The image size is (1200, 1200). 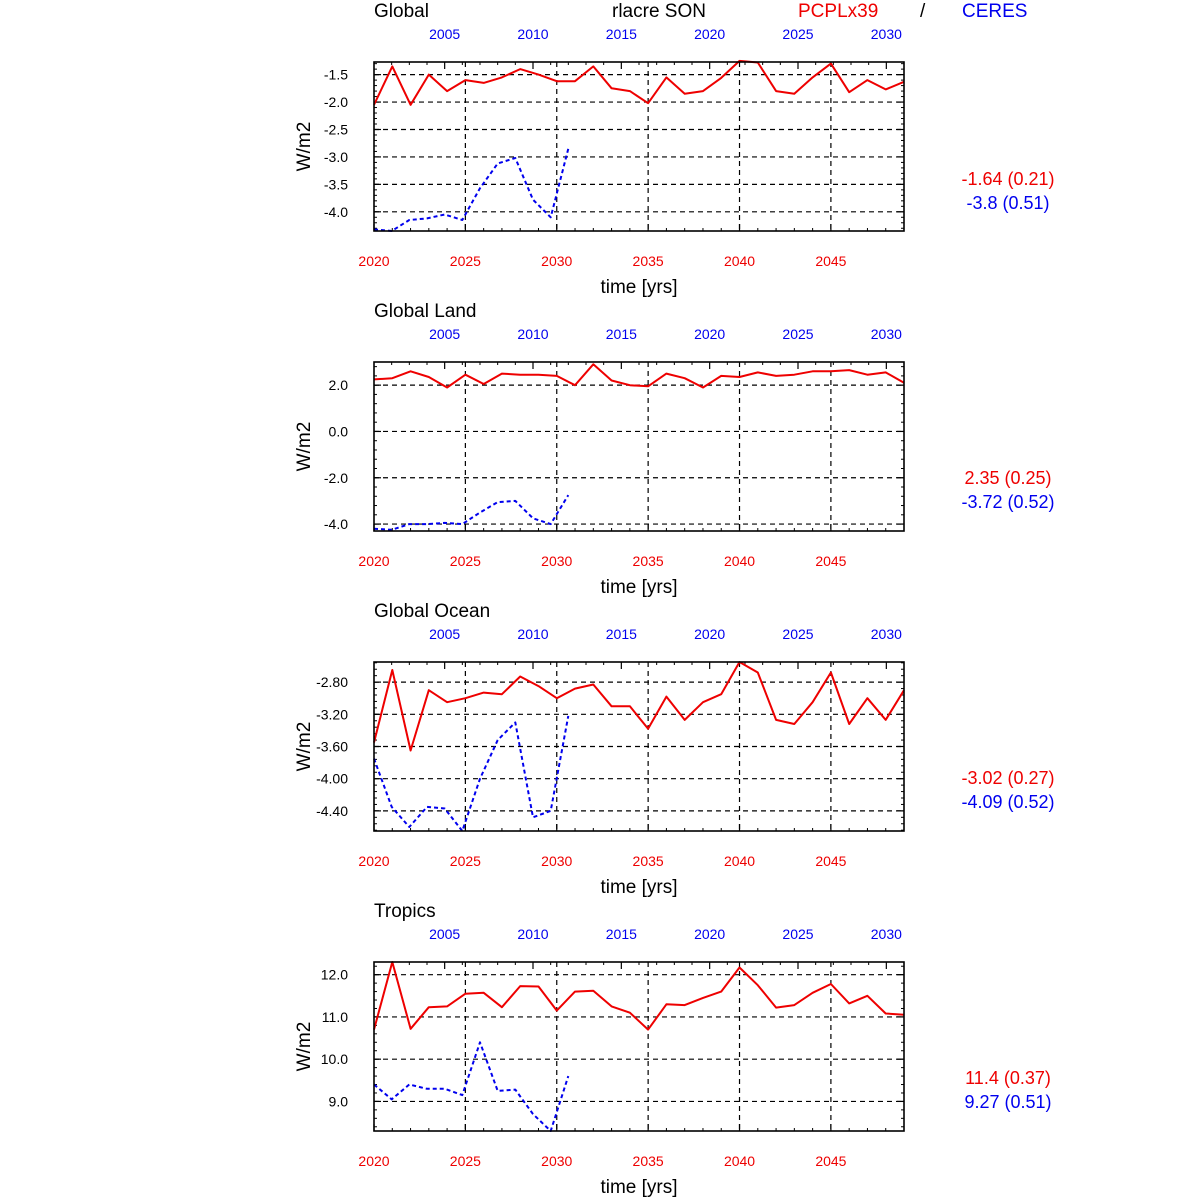 I want to click on y-tick-label: 0.0, so click(x=339, y=431).